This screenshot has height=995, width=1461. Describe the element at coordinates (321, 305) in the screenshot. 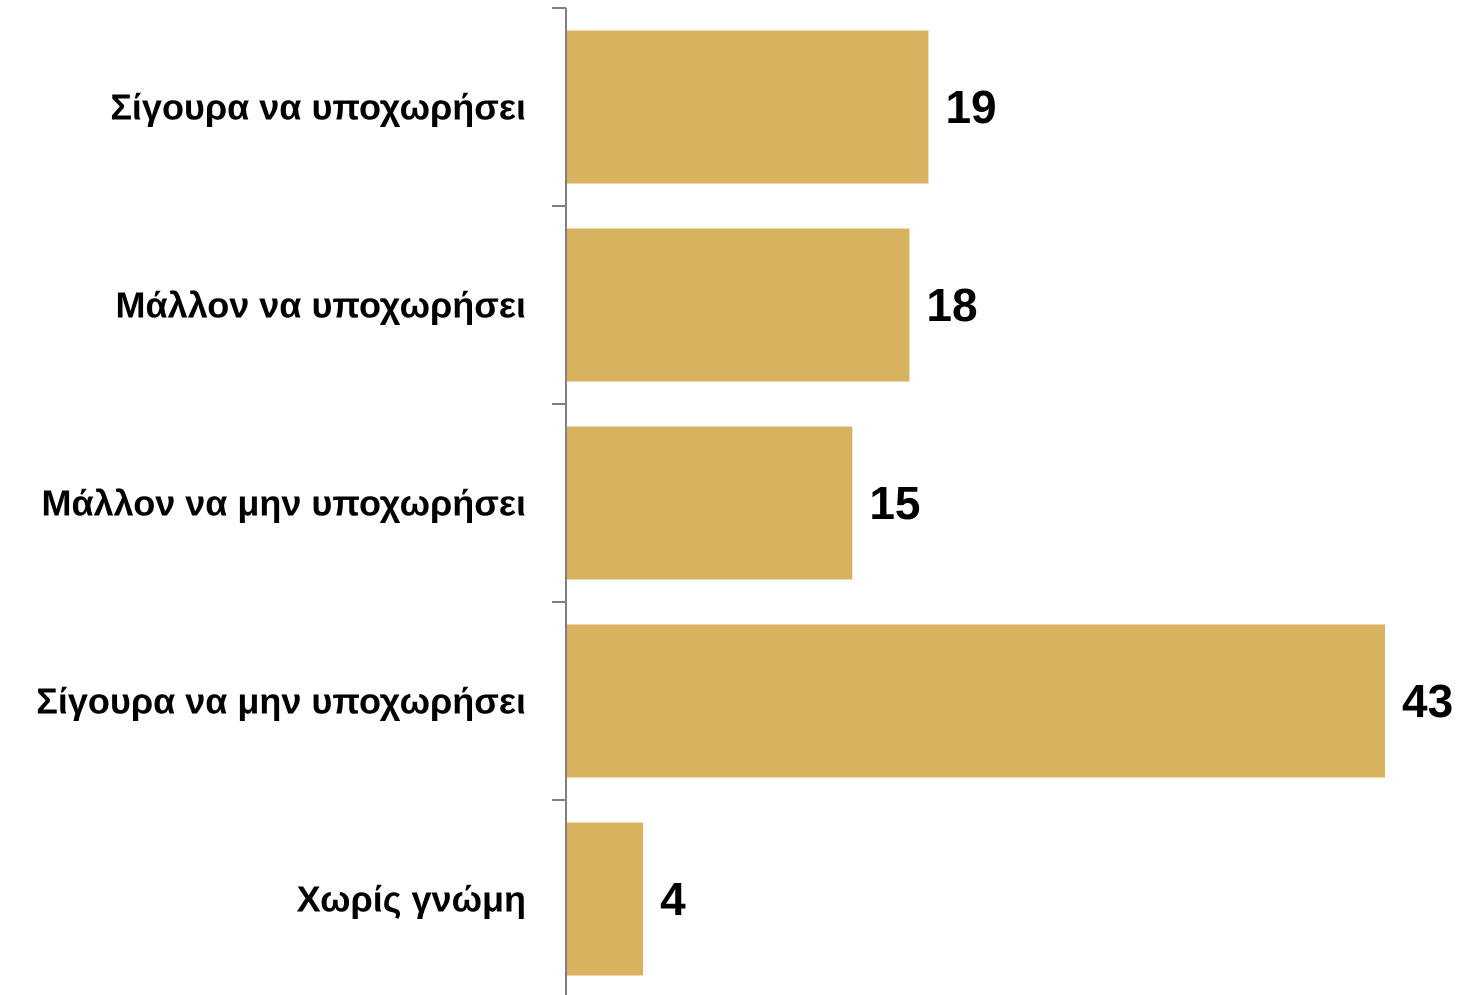

I see `category-label: Μάλλον να υποχωρήσει` at that location.